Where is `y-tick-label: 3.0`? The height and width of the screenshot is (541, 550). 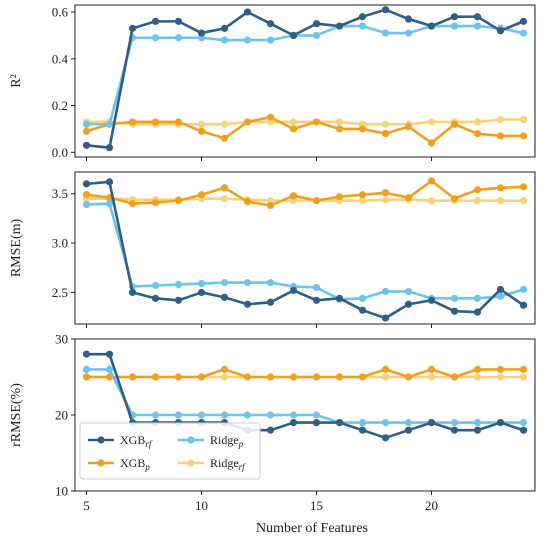 y-tick-label: 3.0 is located at coordinates (60, 243).